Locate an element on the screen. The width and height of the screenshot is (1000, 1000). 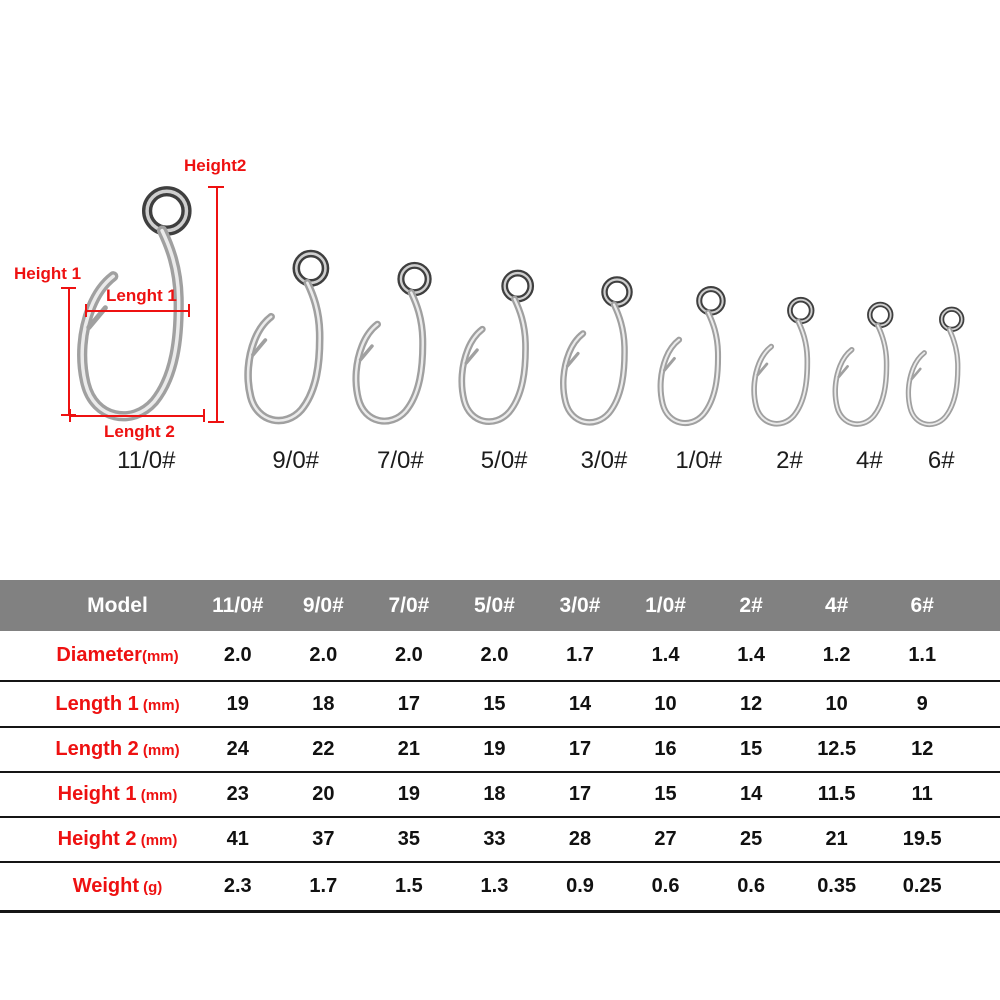
table-cell: 11 is located at coordinates (922, 794).